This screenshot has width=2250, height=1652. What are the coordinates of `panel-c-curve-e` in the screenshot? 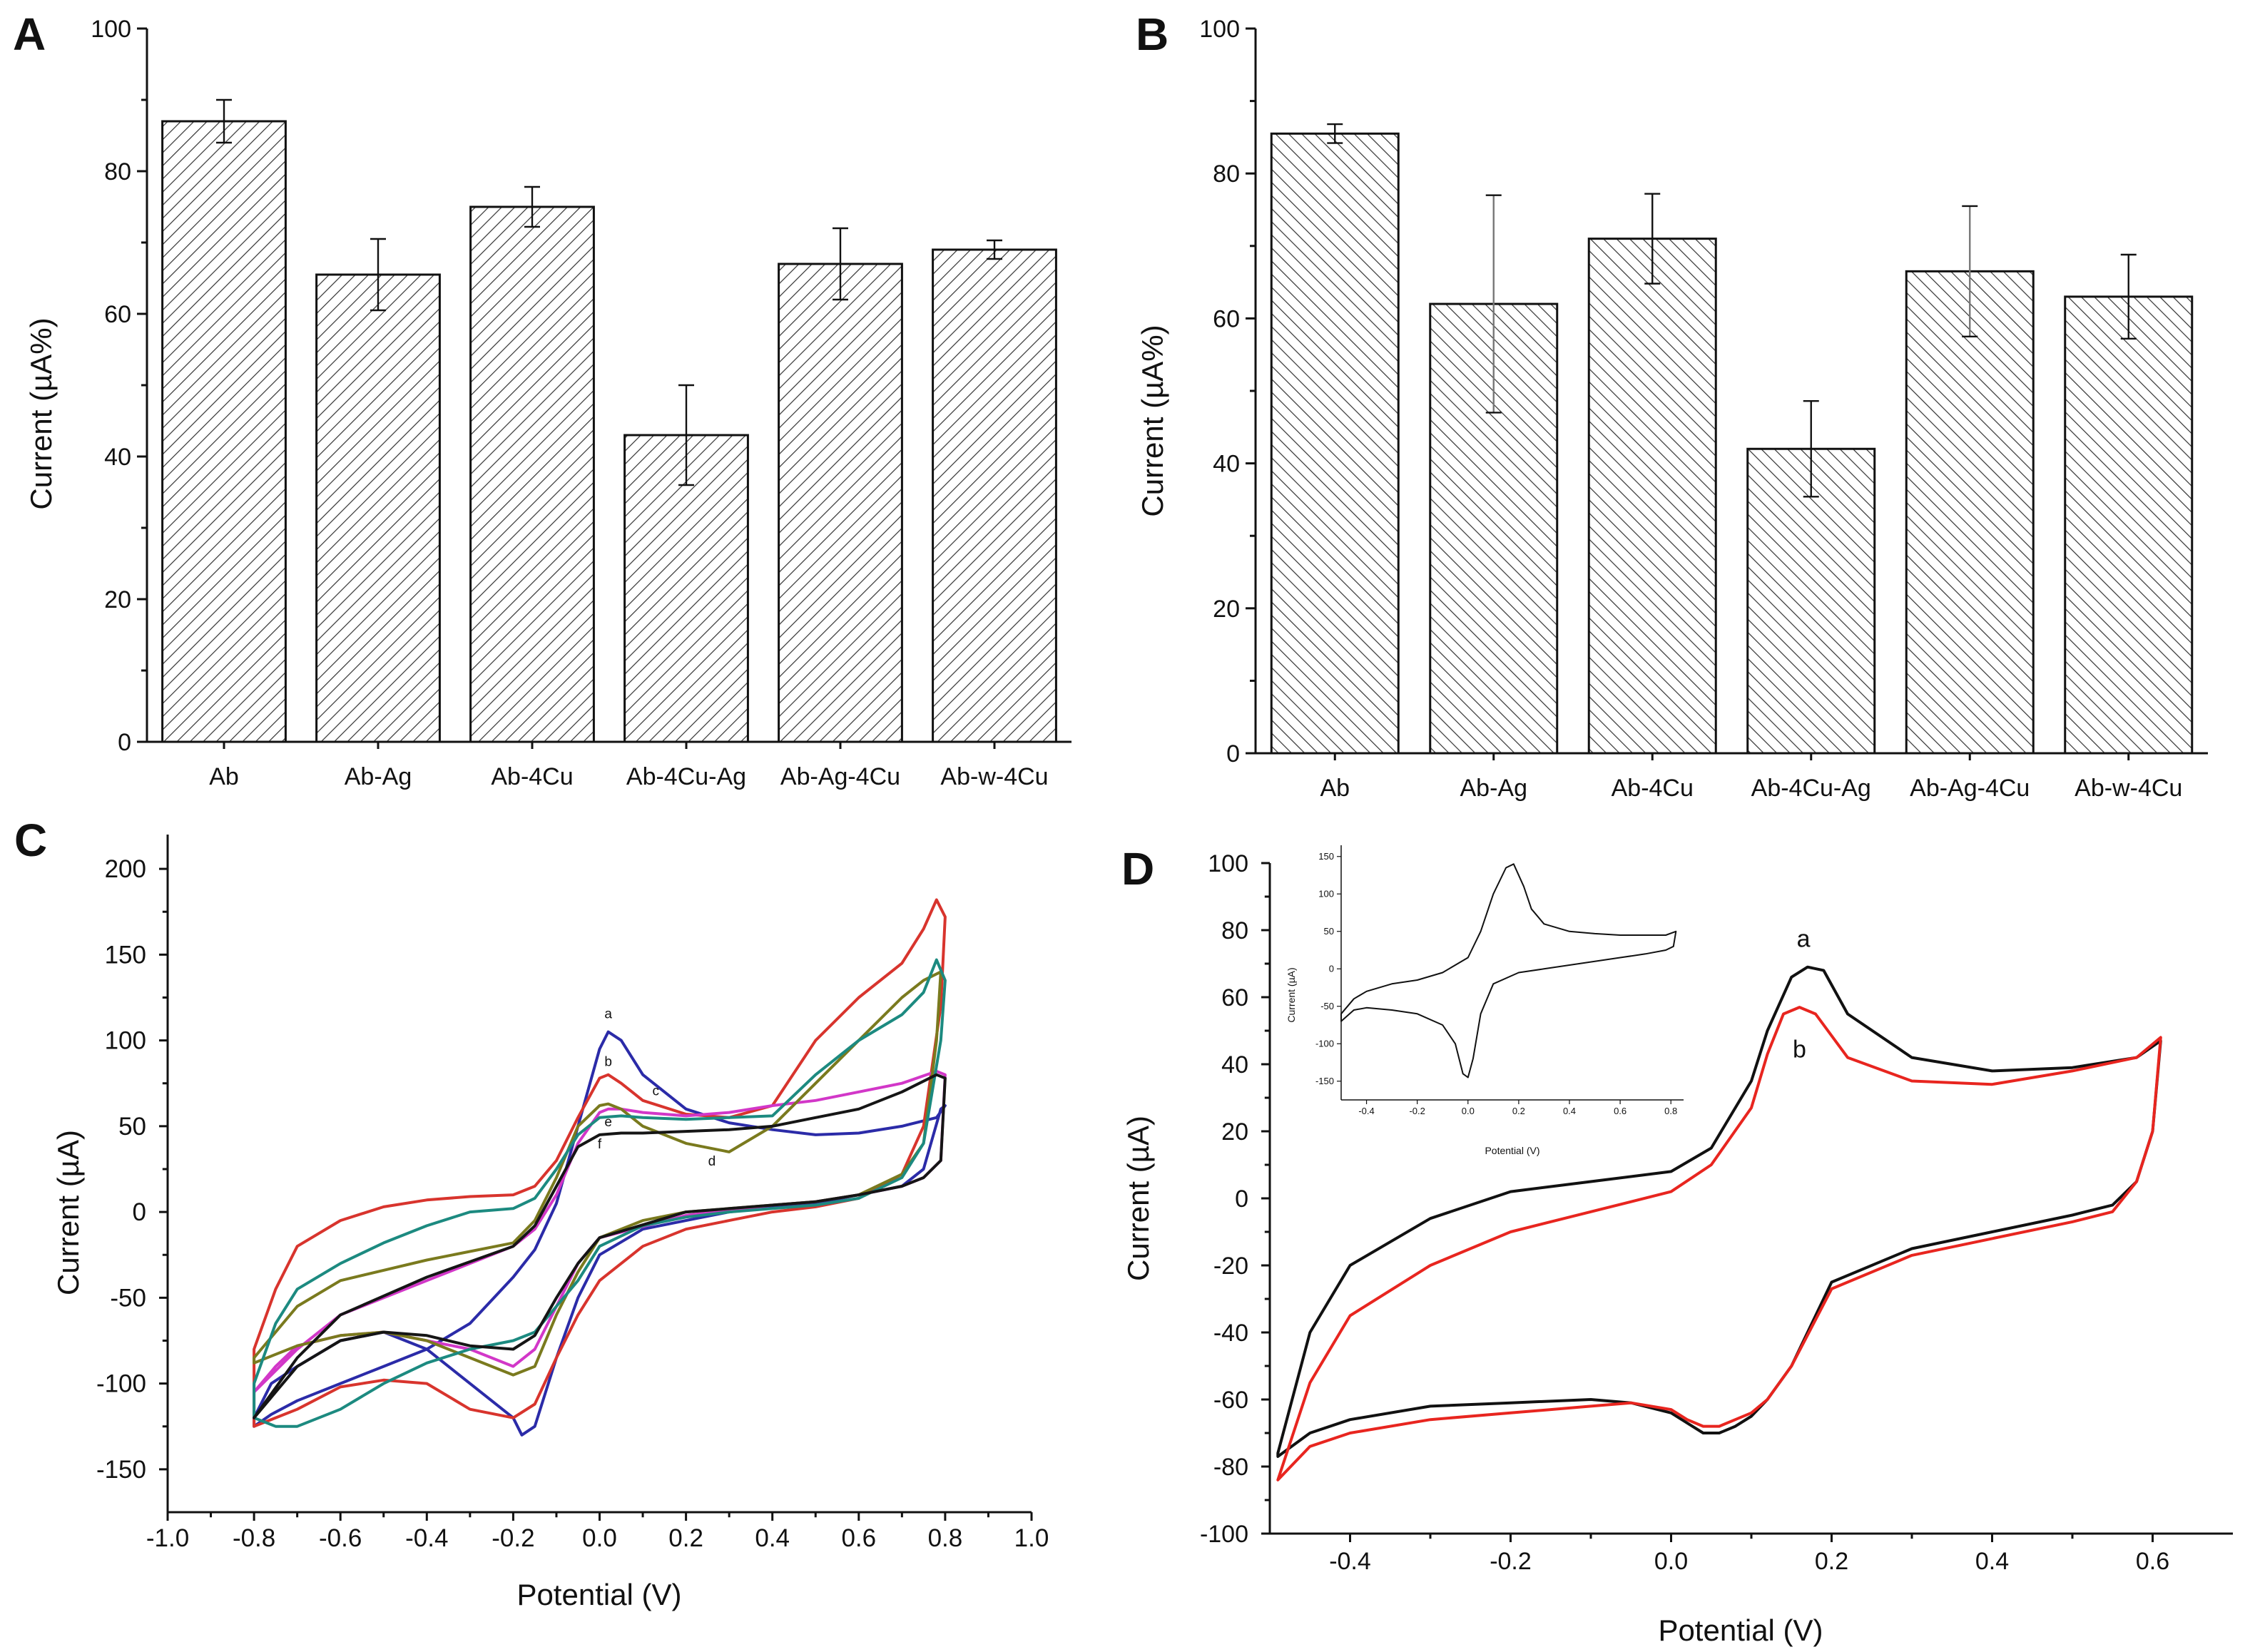 It's located at (600, 1193).